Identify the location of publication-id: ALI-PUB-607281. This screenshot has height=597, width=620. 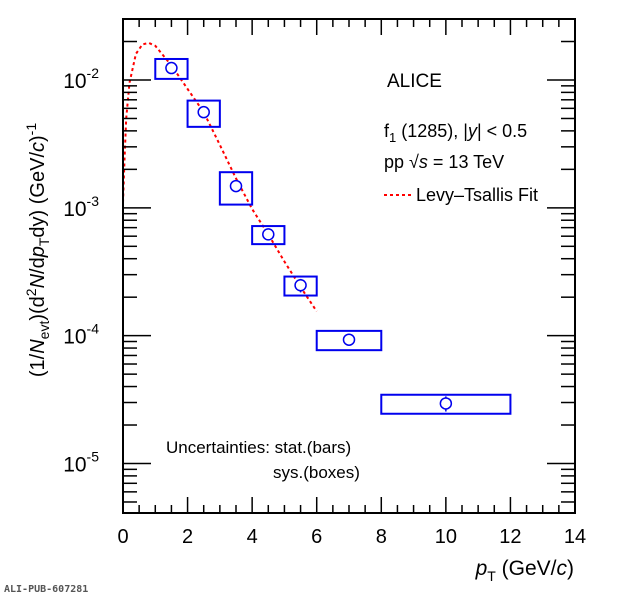
(46, 589).